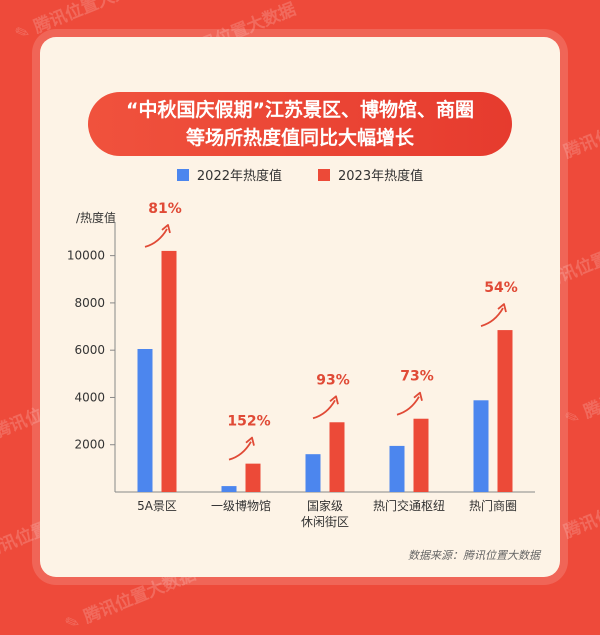 Image resolution: width=600 pixels, height=635 pixels. I want to click on legend-item-2022: 2022年热度值, so click(229, 174).